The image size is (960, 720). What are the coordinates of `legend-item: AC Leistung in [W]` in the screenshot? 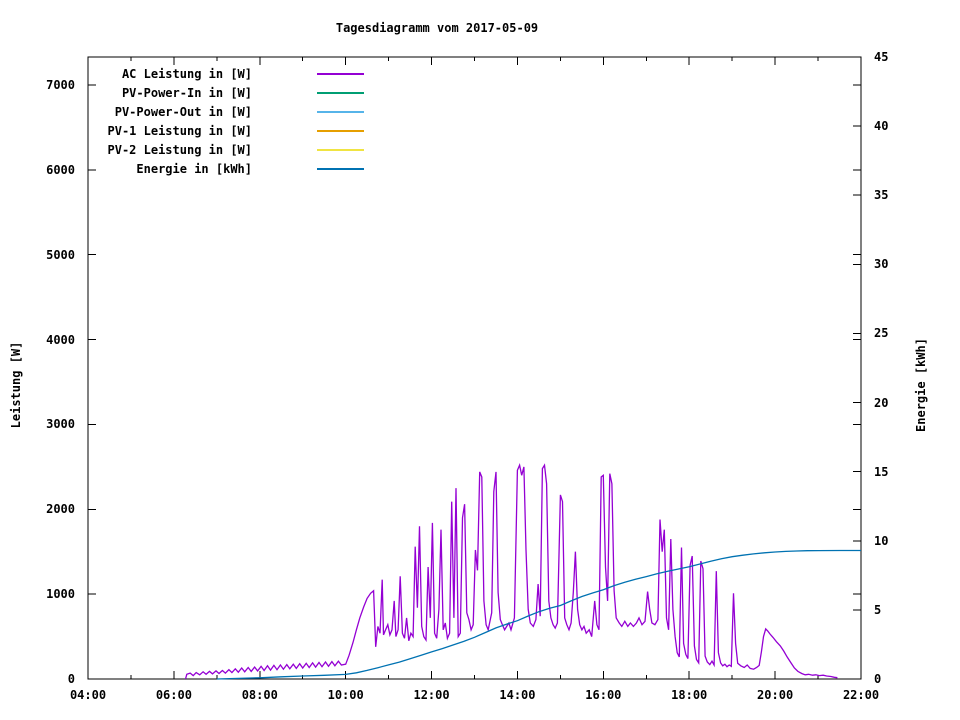 It's located at (226, 73).